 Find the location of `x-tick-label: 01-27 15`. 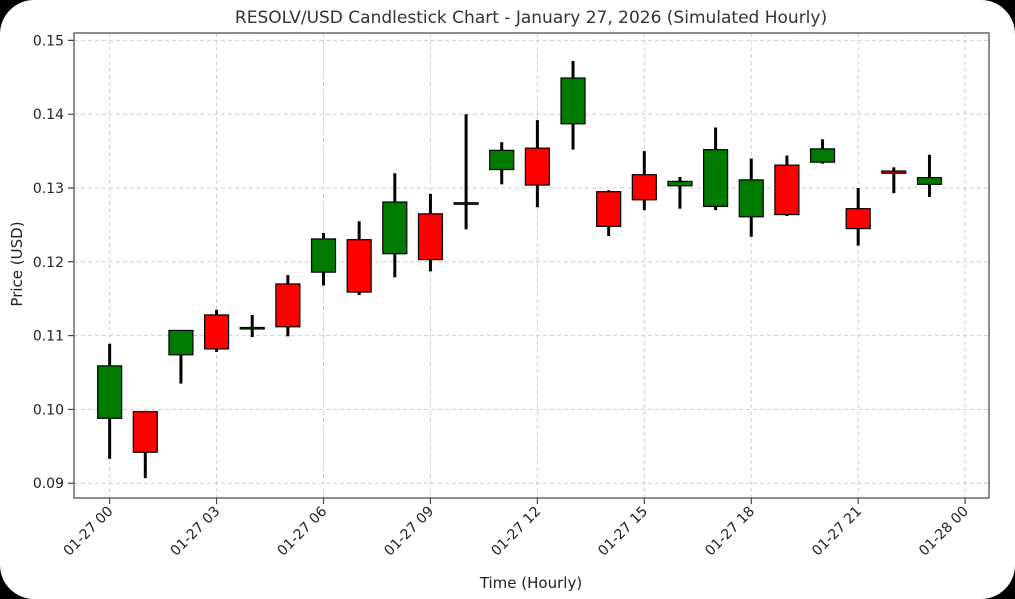

x-tick-label: 01-27 15 is located at coordinates (623, 532).